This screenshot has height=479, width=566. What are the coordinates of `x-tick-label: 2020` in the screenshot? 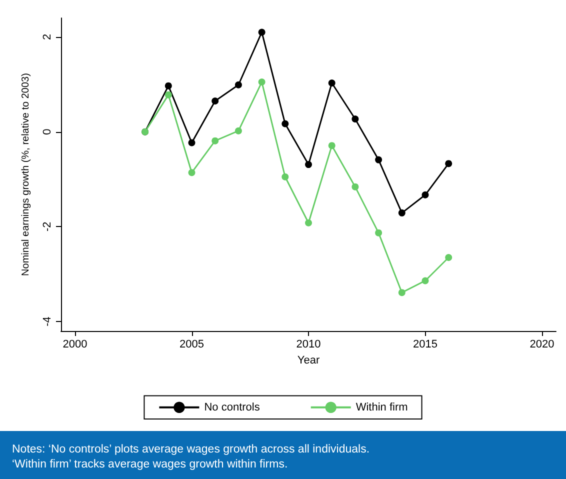 It's located at (542, 344).